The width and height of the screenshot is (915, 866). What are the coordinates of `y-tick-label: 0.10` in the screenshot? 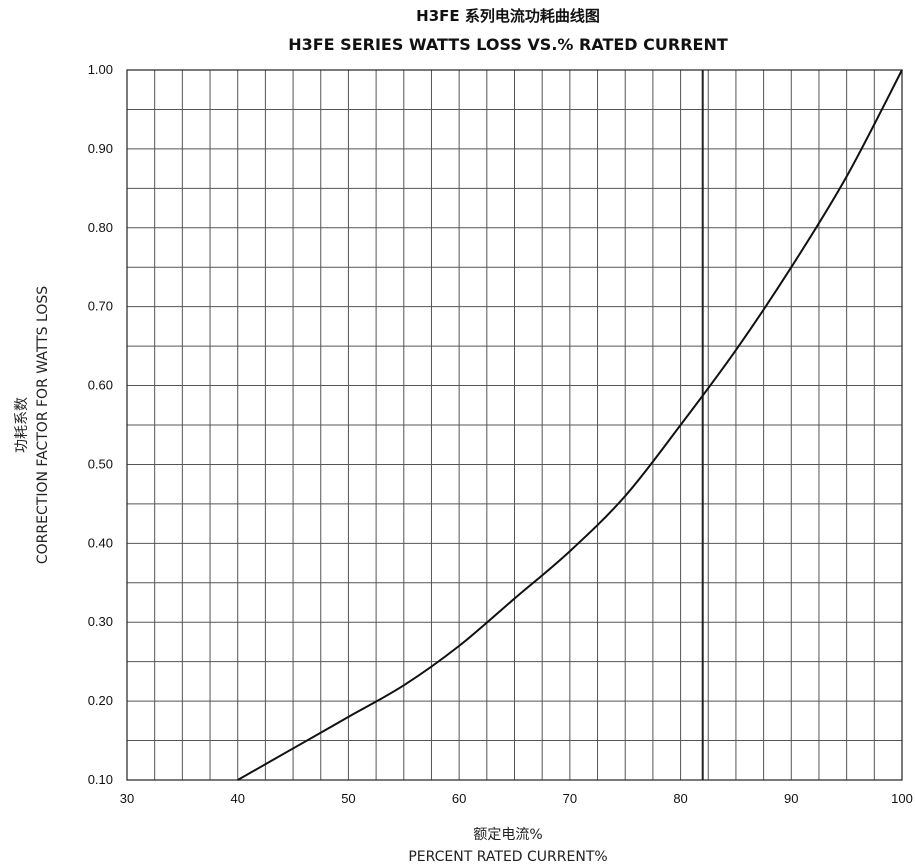 It's located at (100, 779).